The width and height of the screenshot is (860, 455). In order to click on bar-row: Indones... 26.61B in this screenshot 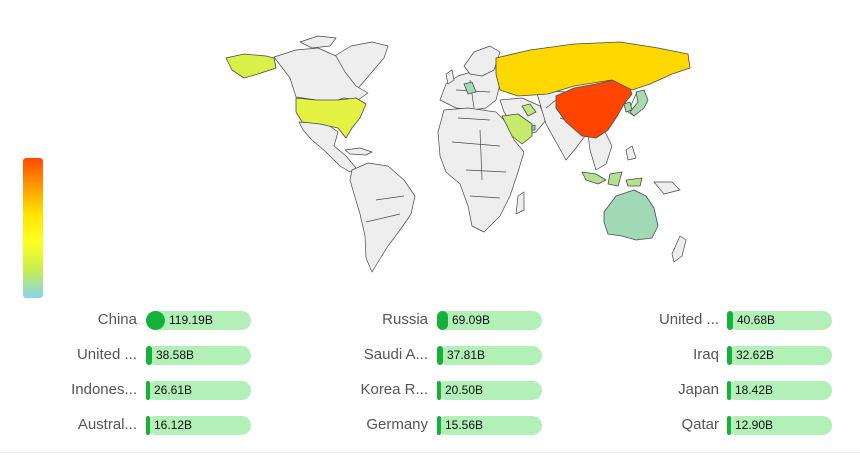, I will do `click(430, 390)`.